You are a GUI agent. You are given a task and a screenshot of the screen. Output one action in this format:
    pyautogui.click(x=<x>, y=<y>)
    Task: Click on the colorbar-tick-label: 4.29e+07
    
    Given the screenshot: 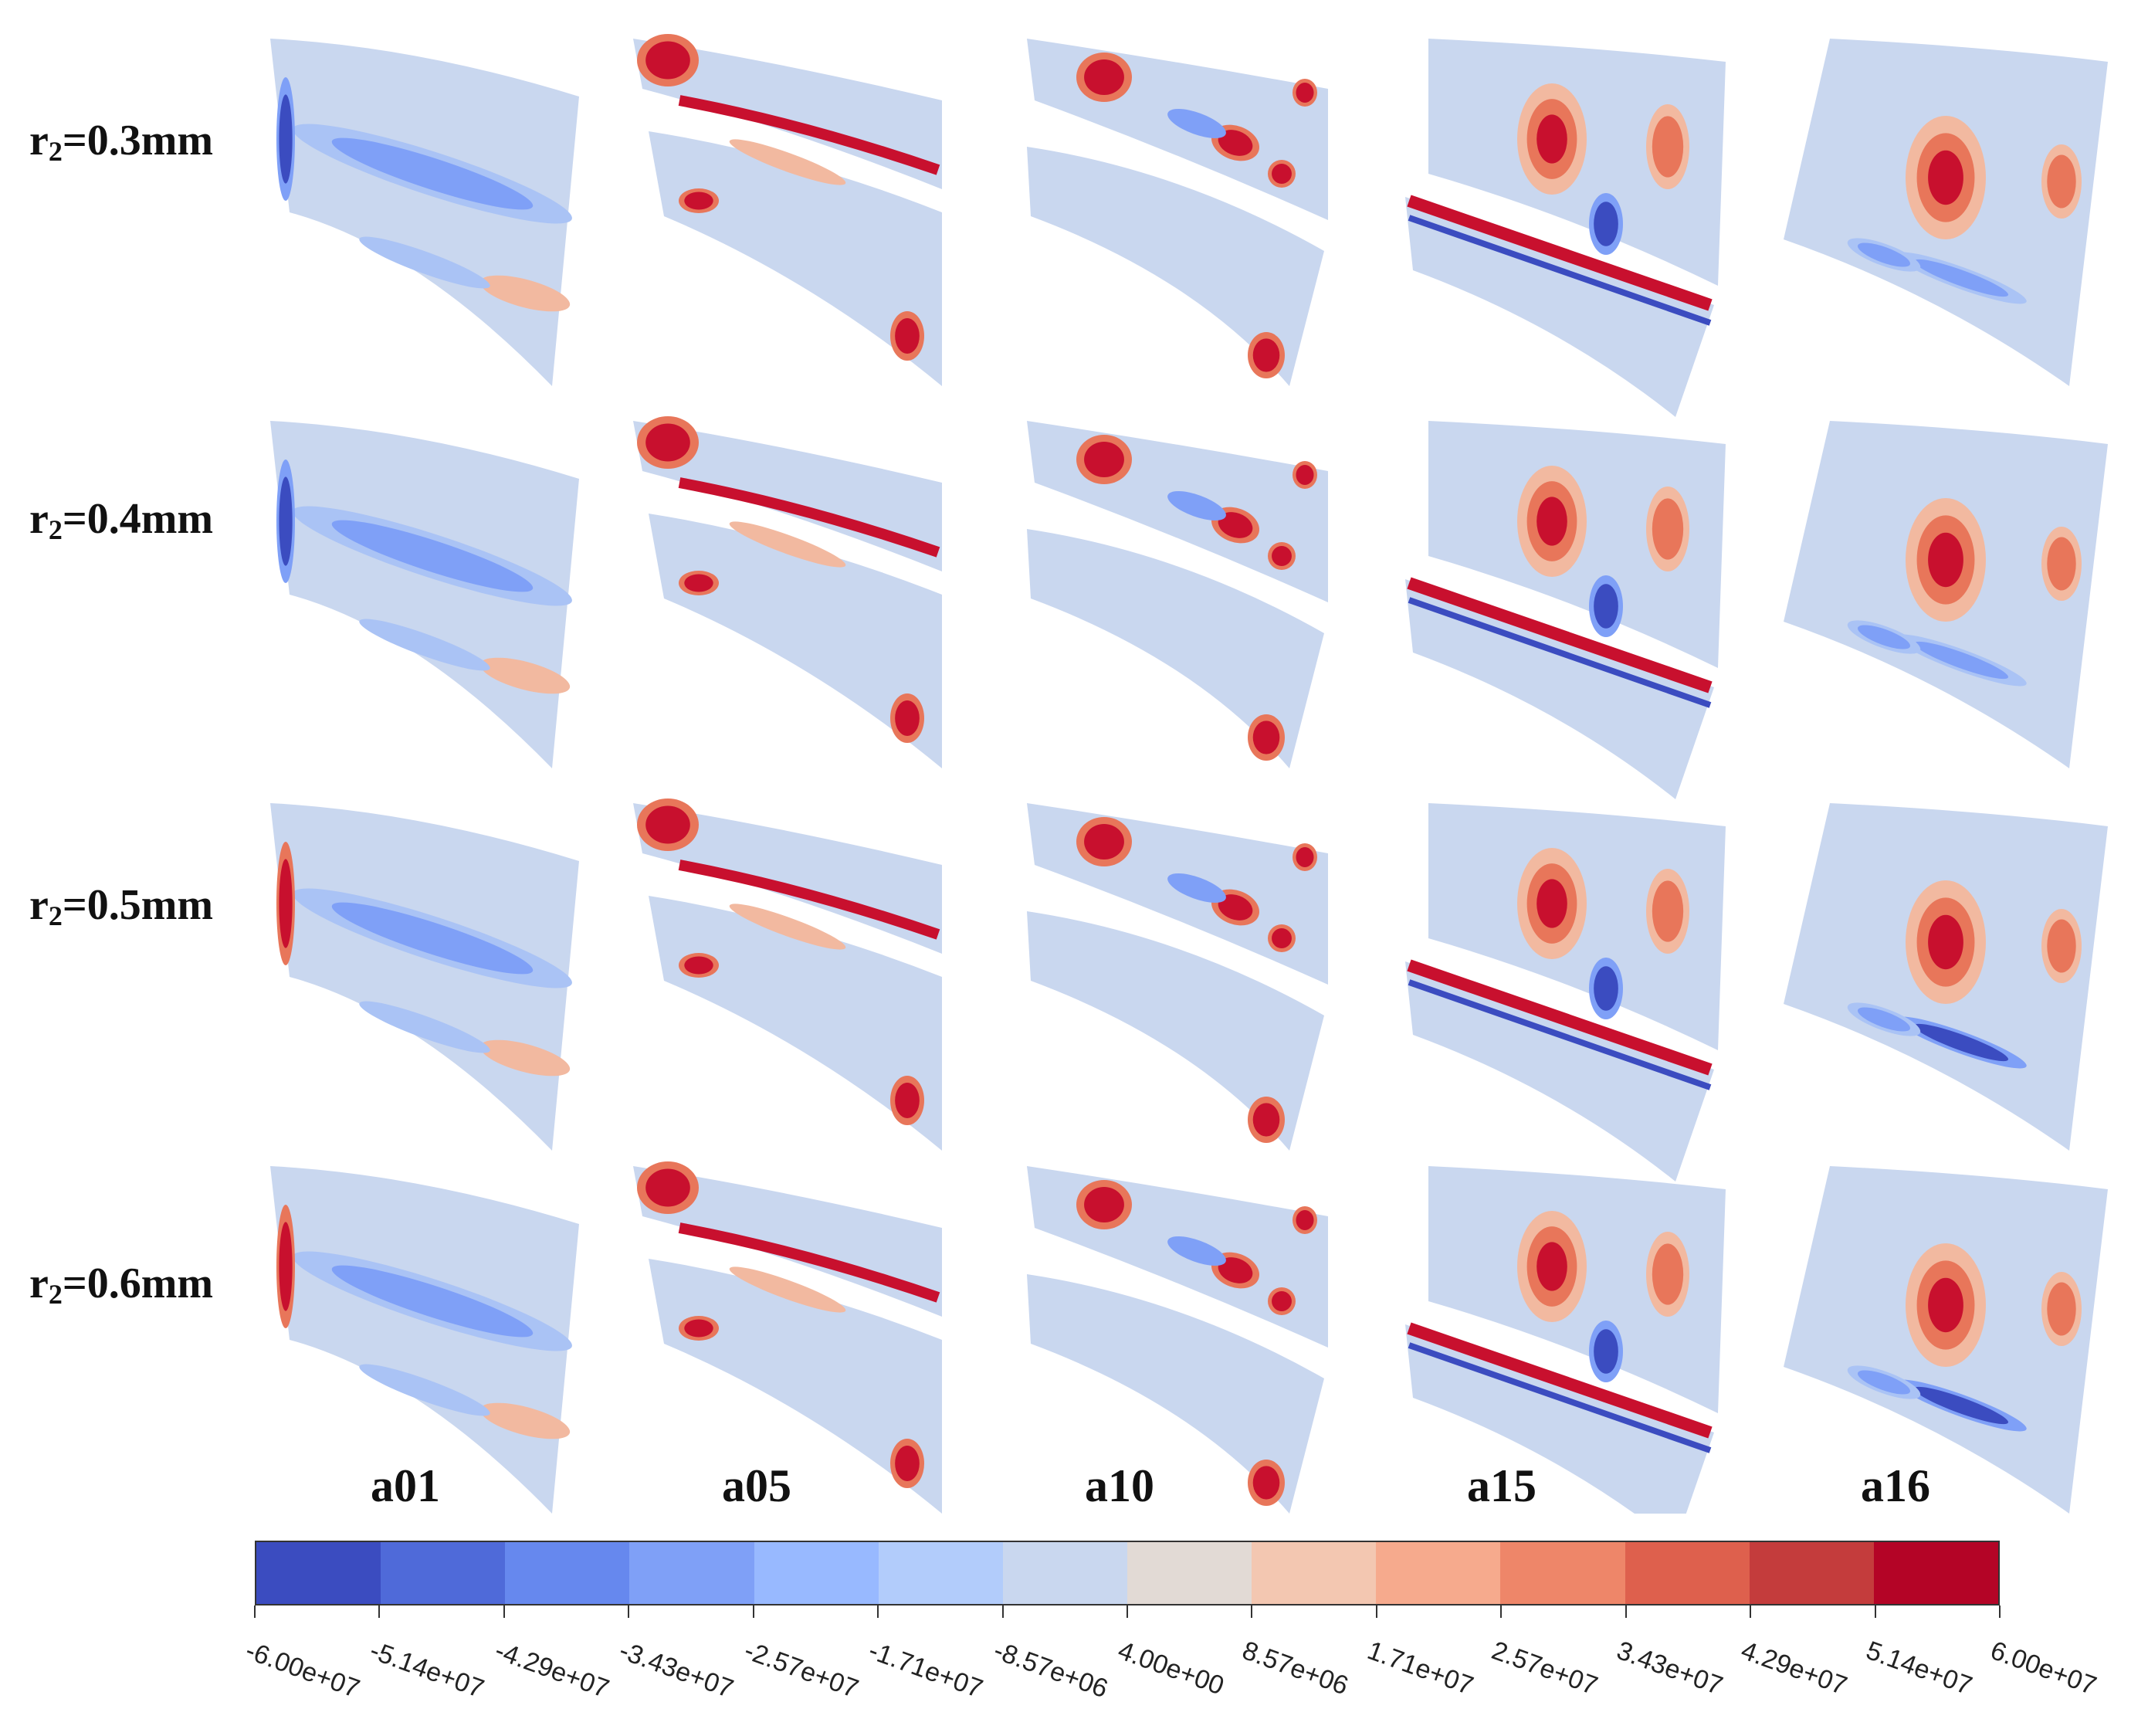 What is the action you would take?
    pyautogui.click(x=1795, y=1668)
    